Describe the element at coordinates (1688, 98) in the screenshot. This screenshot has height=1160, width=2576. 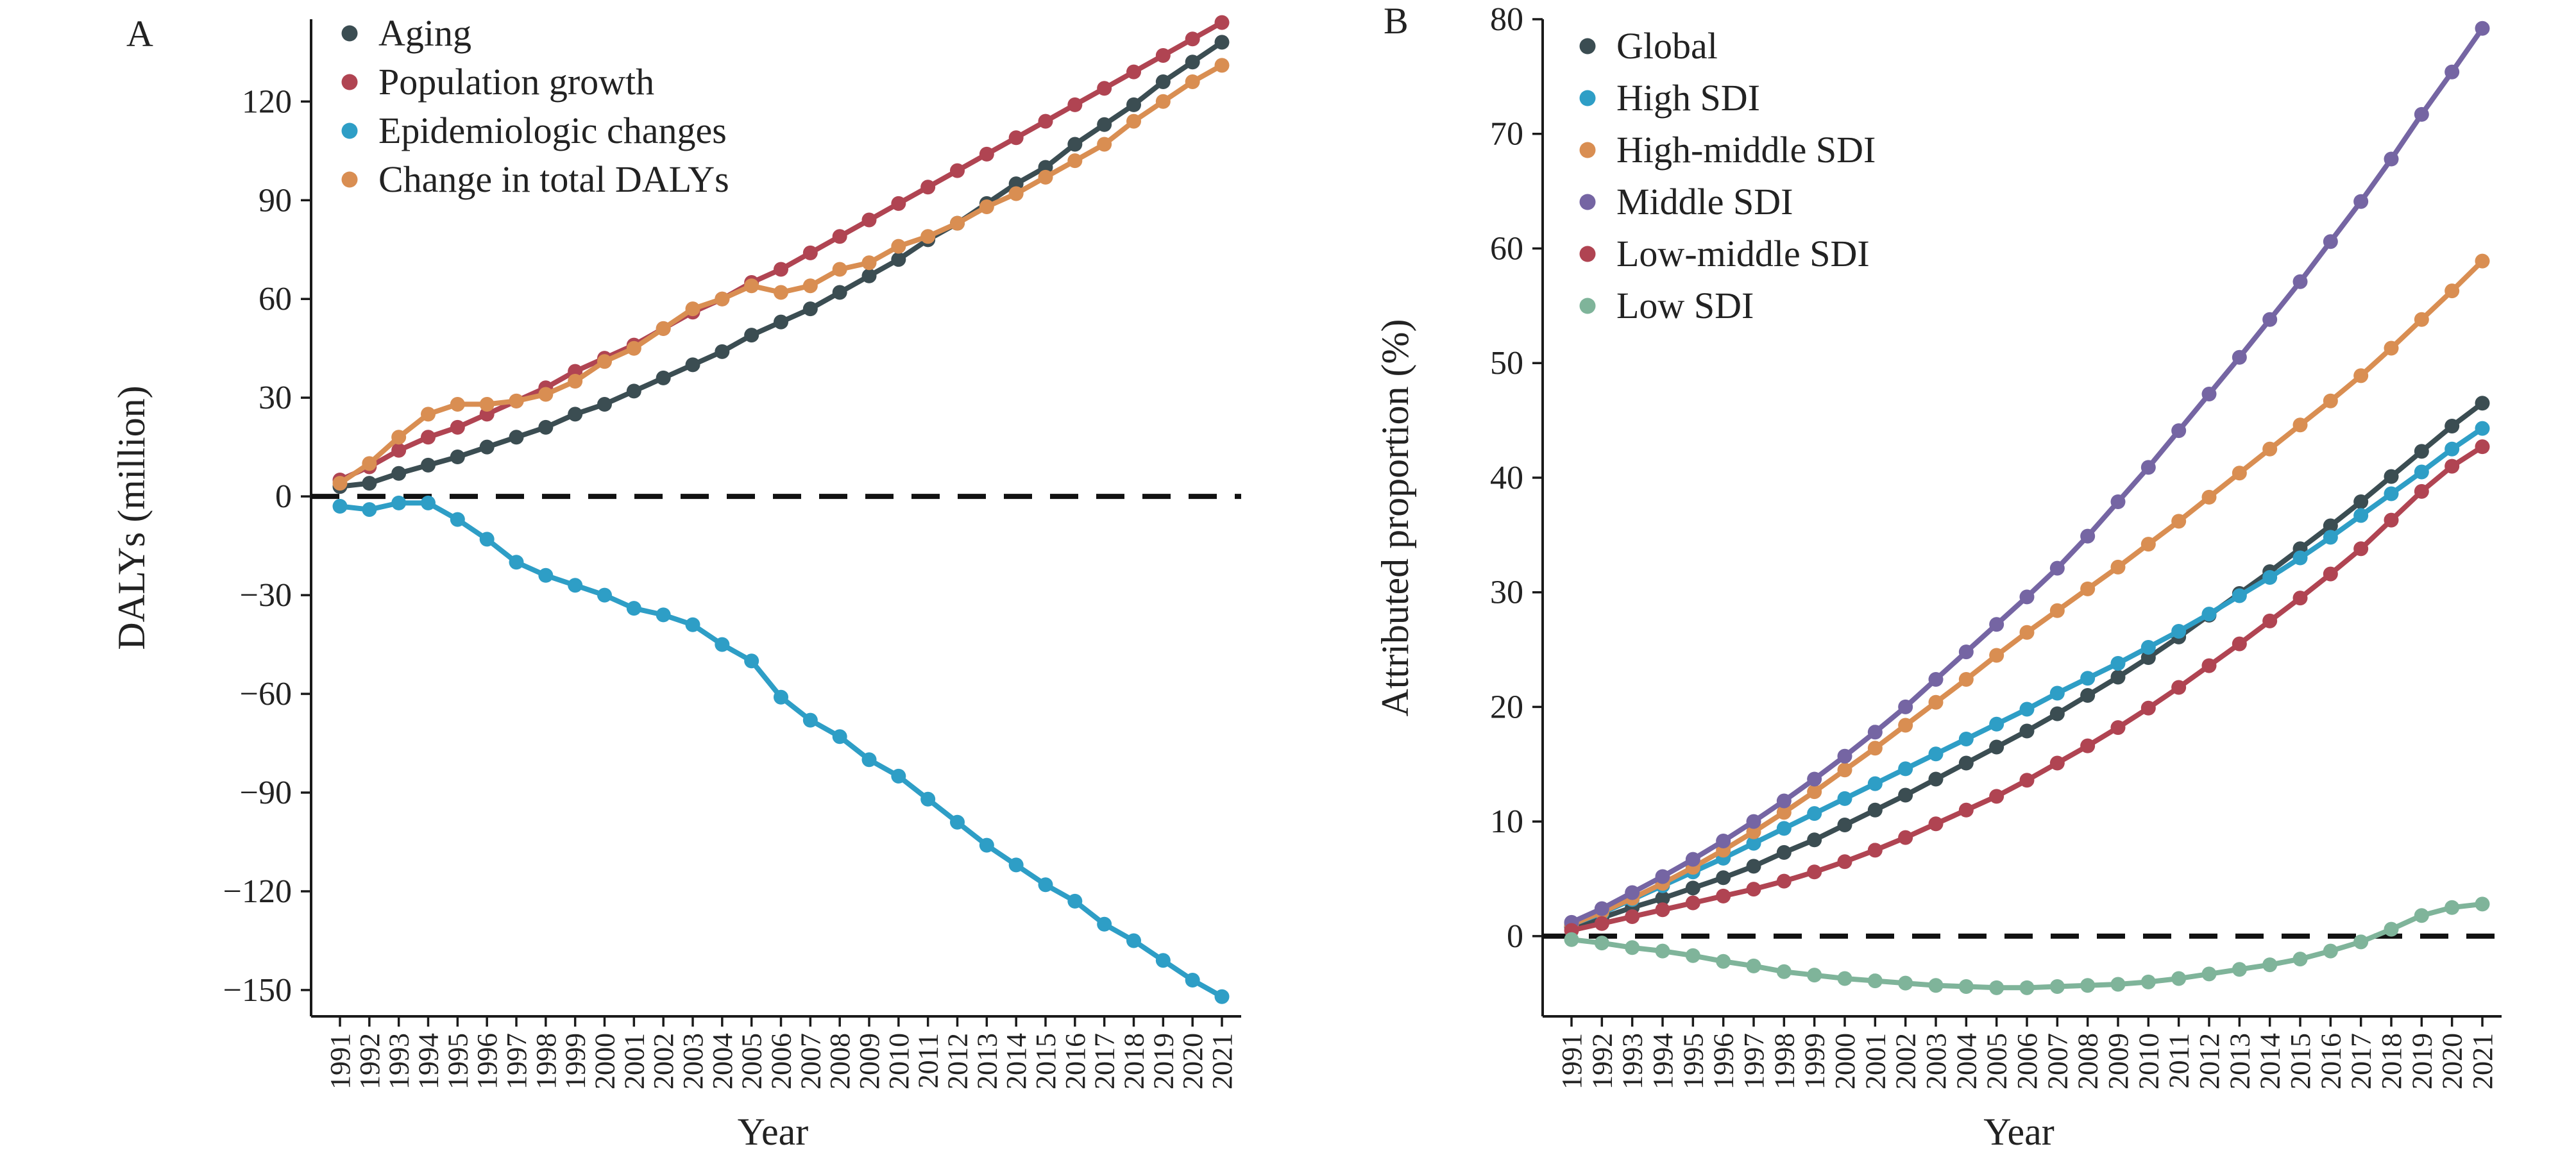
I see `legend-label: High SDI` at that location.